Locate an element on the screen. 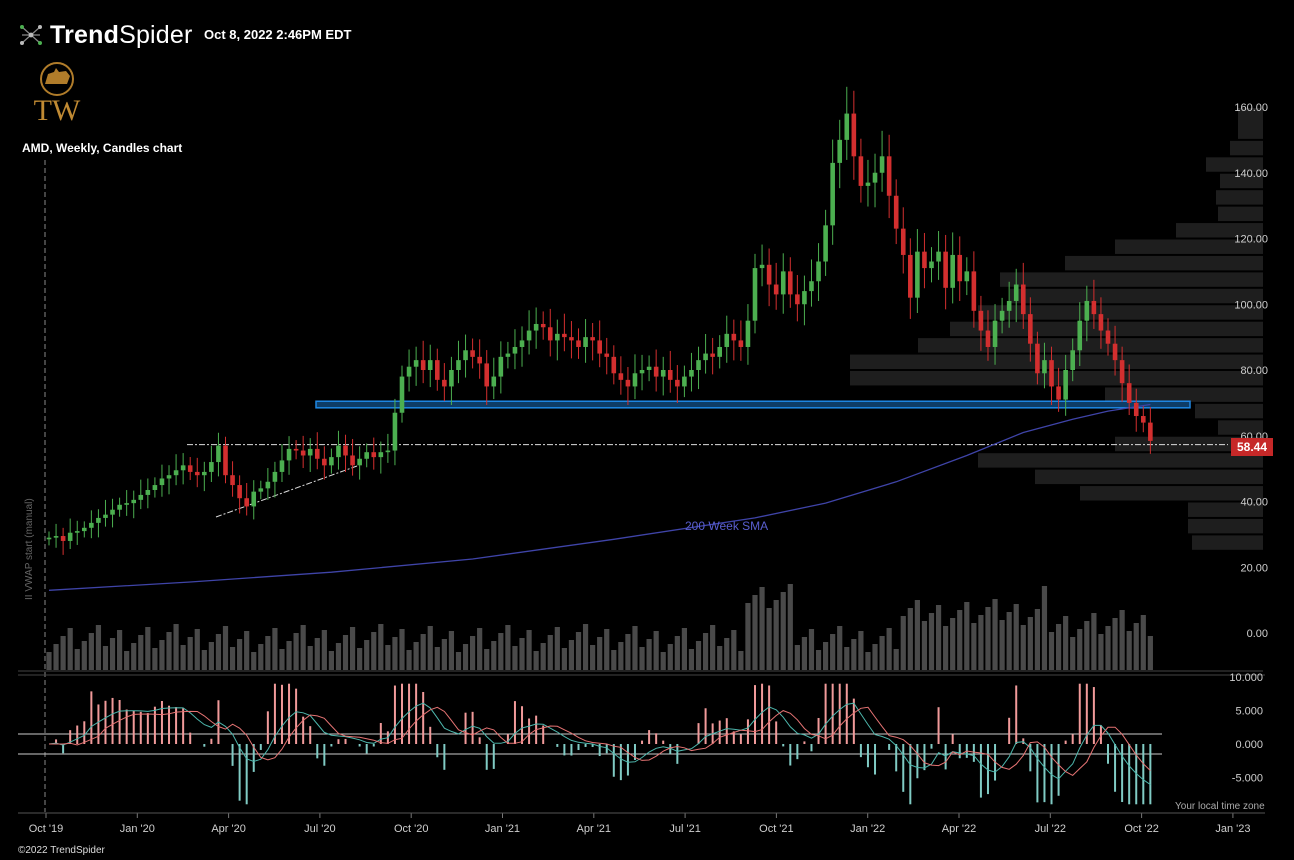  support-zone is located at coordinates (753, 404).